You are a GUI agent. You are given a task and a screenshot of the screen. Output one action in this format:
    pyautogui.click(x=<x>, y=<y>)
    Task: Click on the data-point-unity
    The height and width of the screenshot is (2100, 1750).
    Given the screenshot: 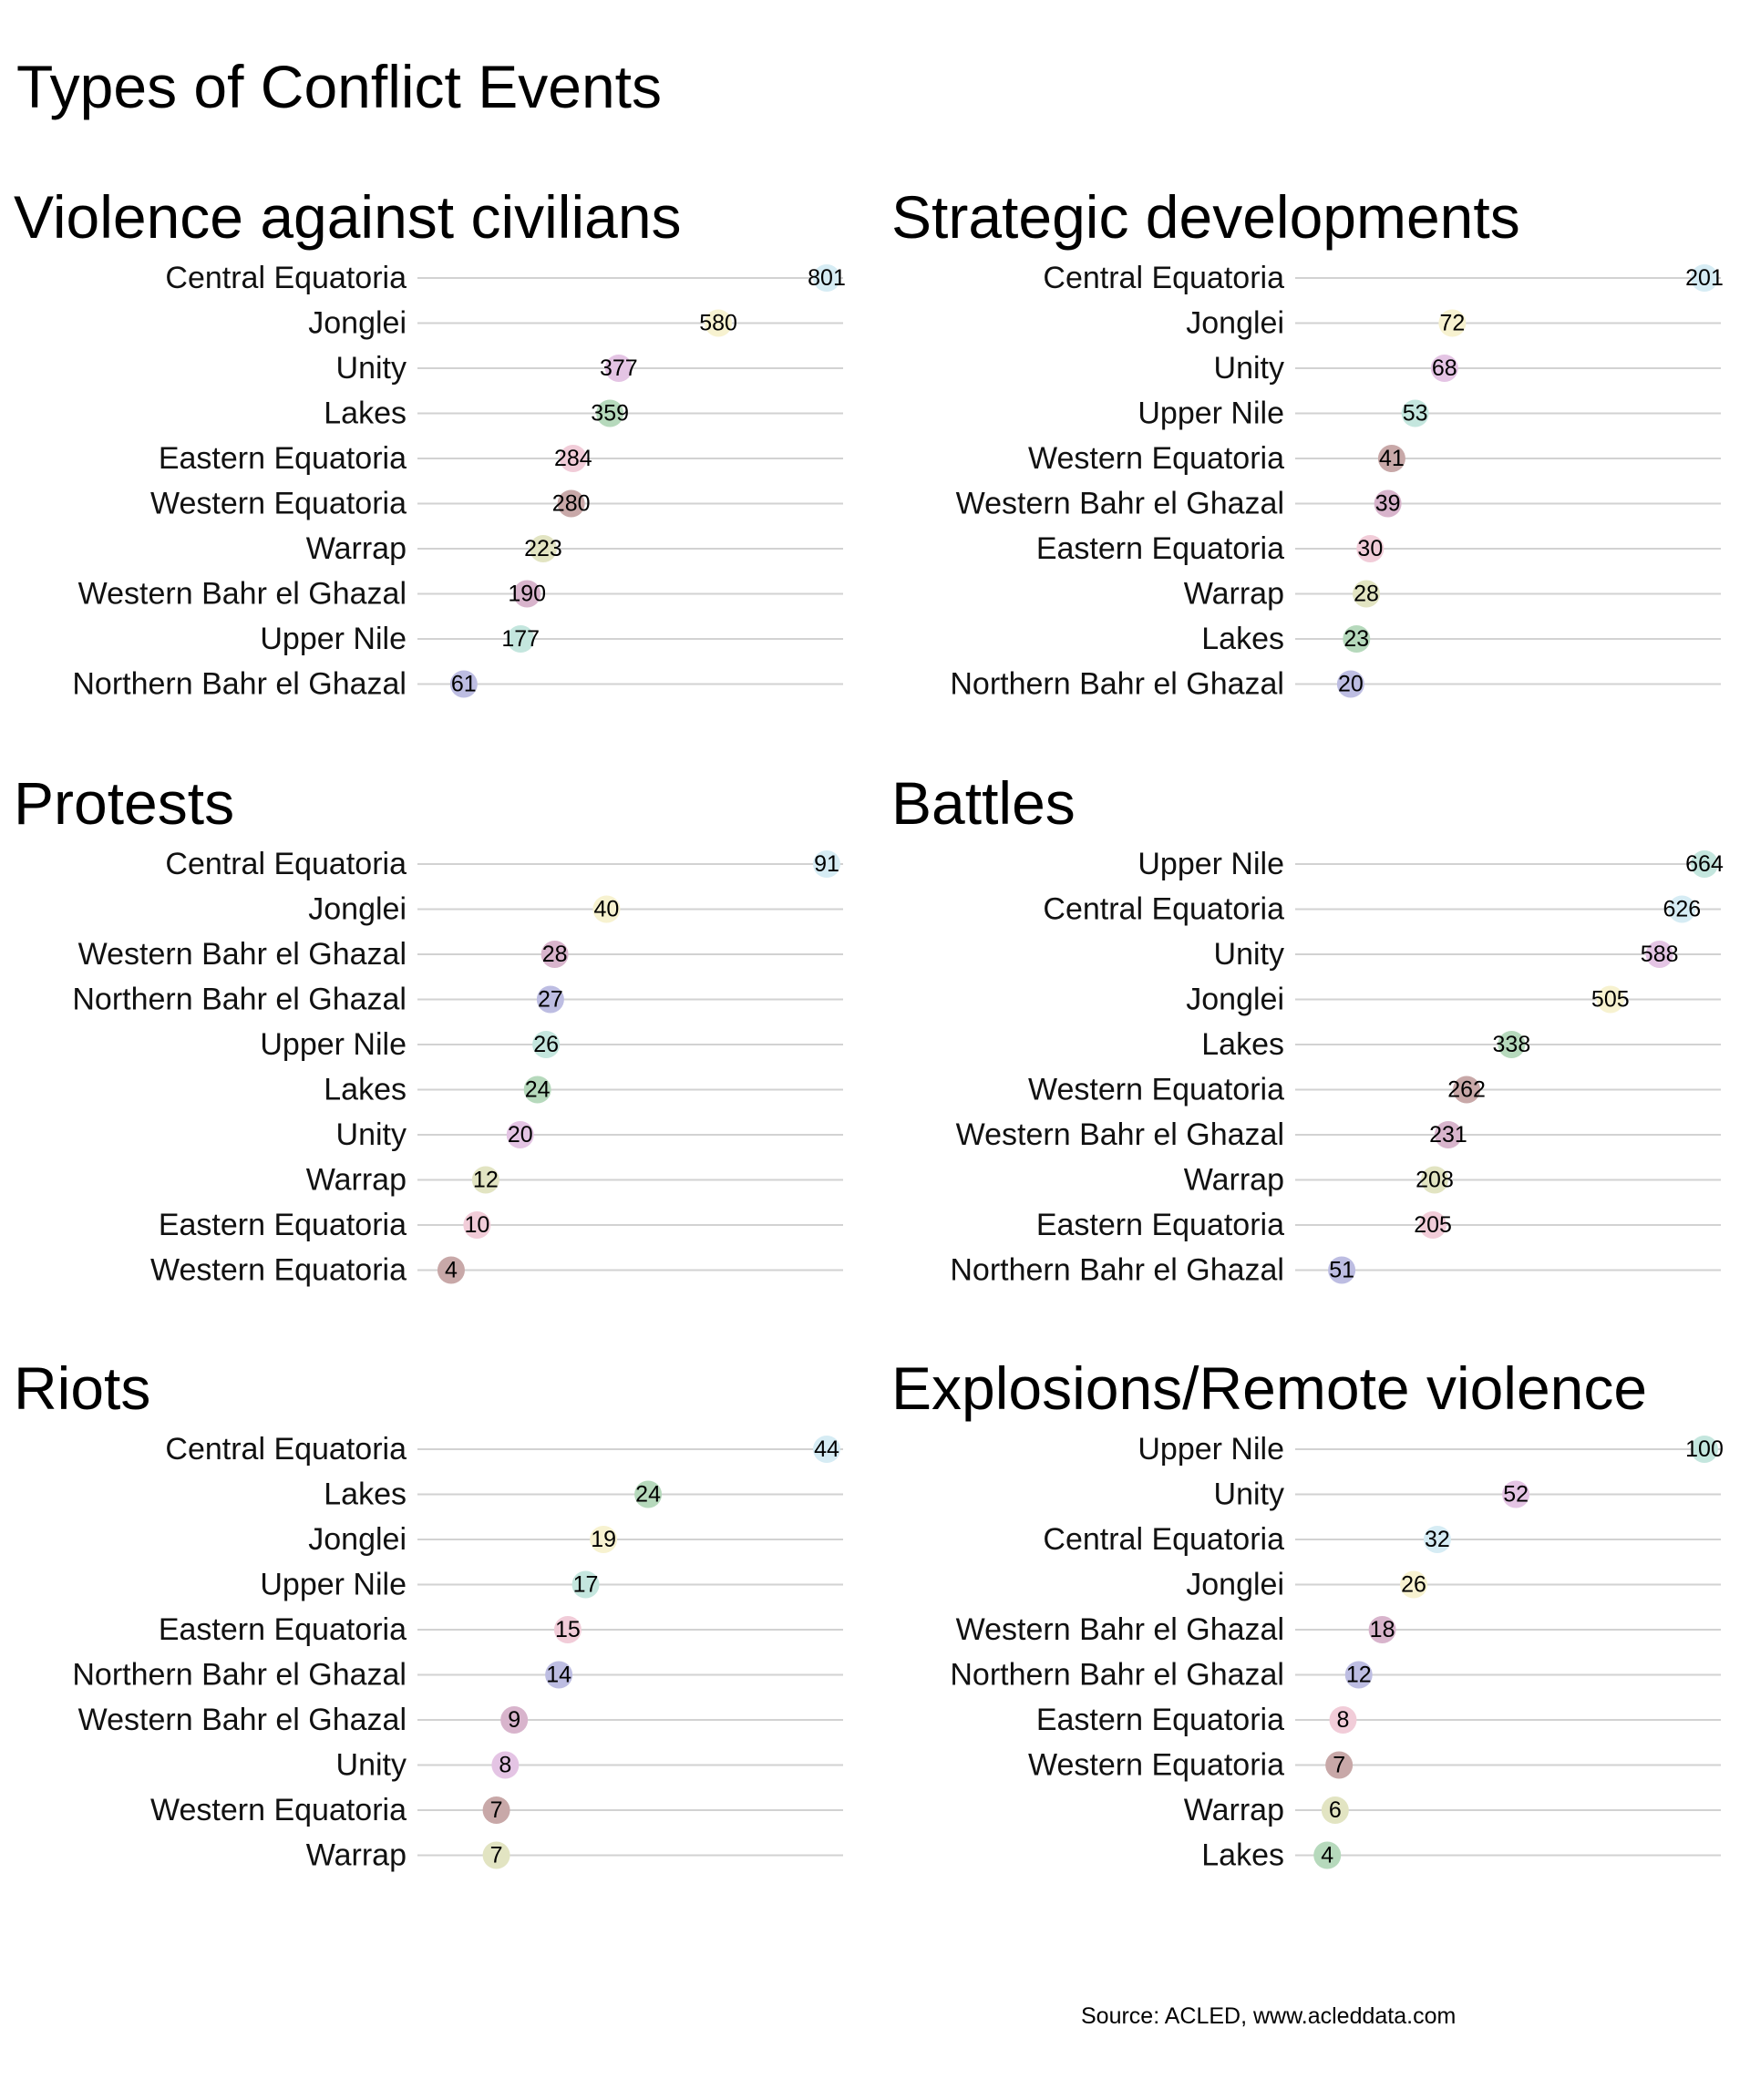 What is the action you would take?
    pyautogui.click(x=505, y=1765)
    